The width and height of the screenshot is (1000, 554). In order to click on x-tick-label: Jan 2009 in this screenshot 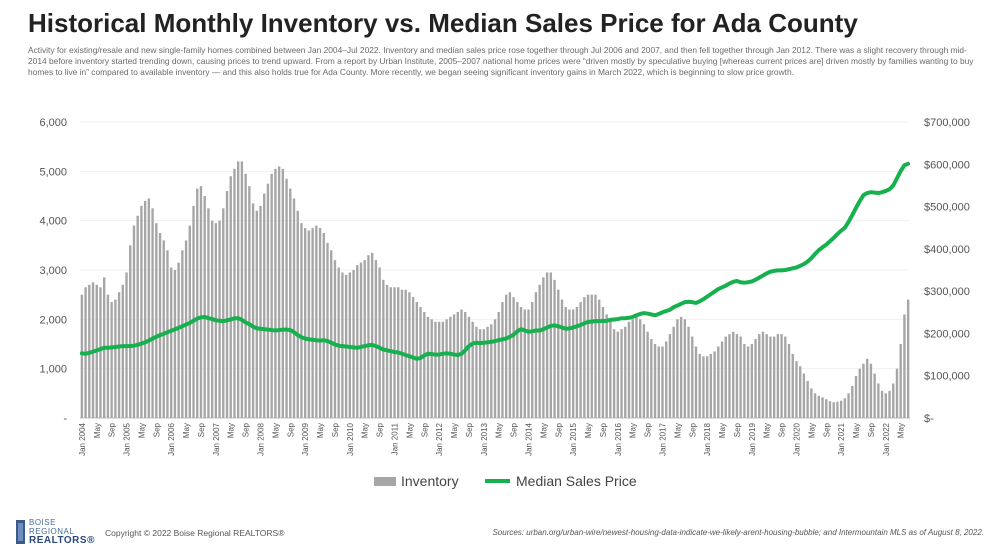, I will do `click(305, 438)`.